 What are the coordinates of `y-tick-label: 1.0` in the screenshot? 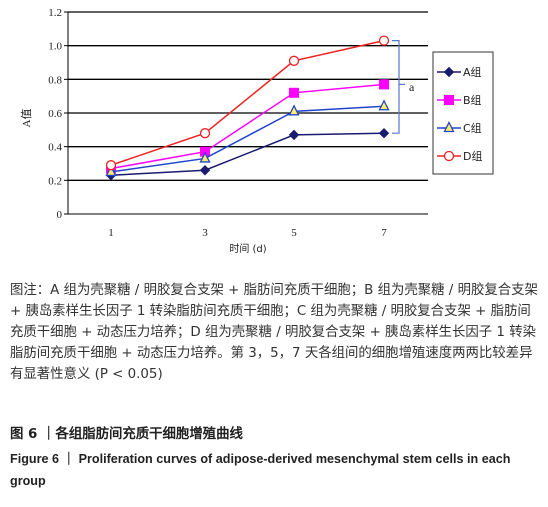 It's located at (55, 47).